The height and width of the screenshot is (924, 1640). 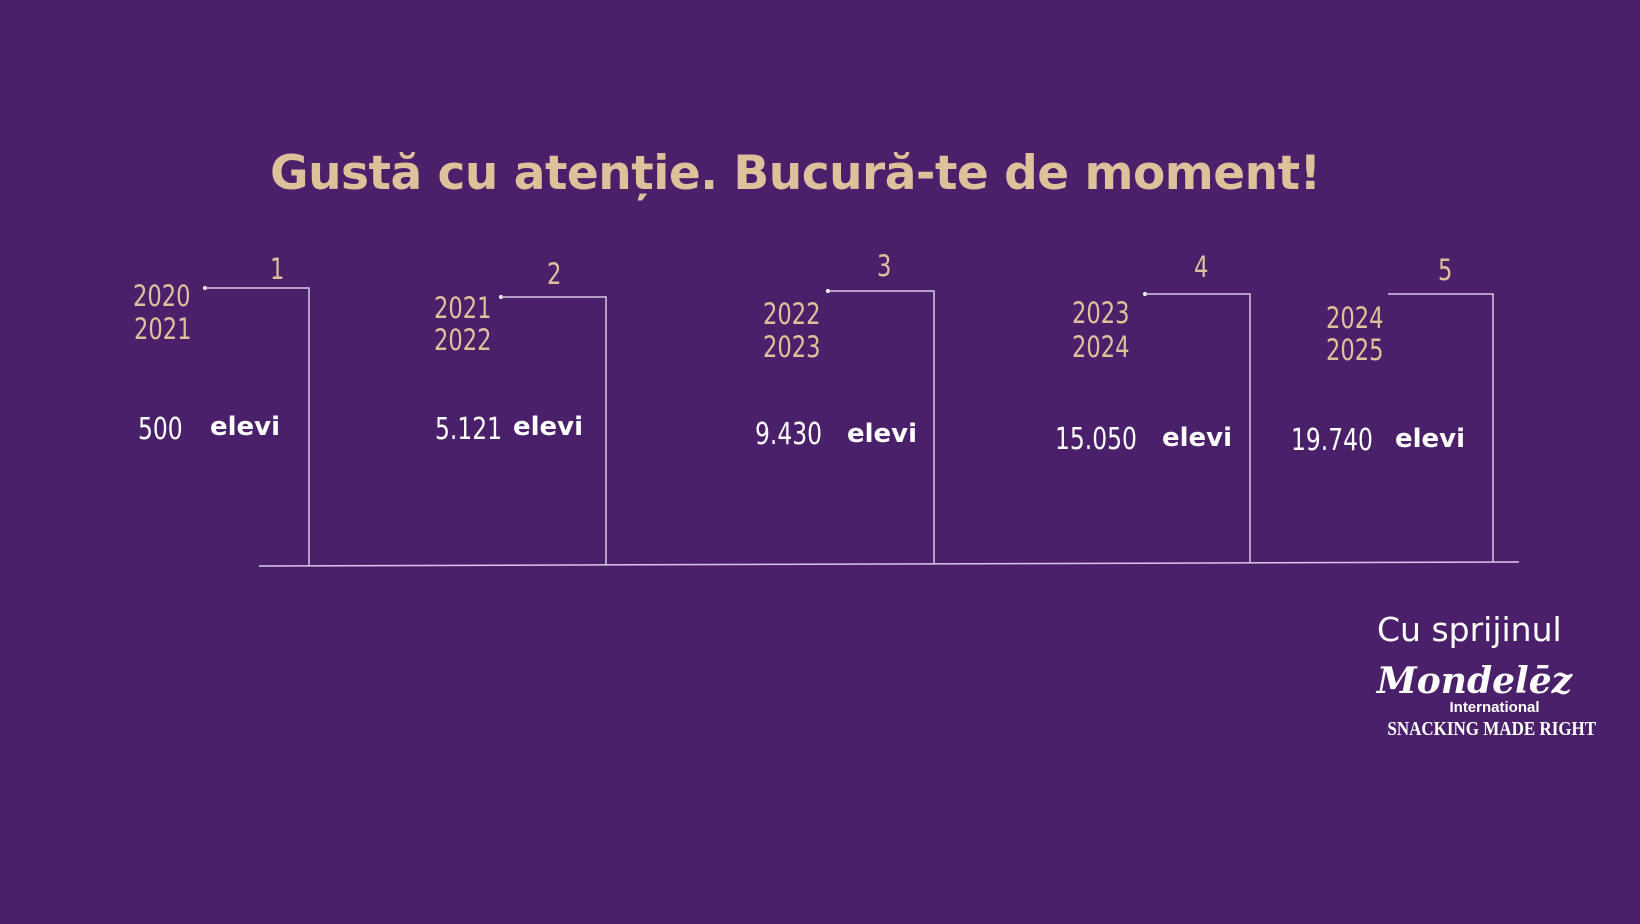 What do you see at coordinates (160, 429) in the screenshot?
I see `student-count: 500` at bounding box center [160, 429].